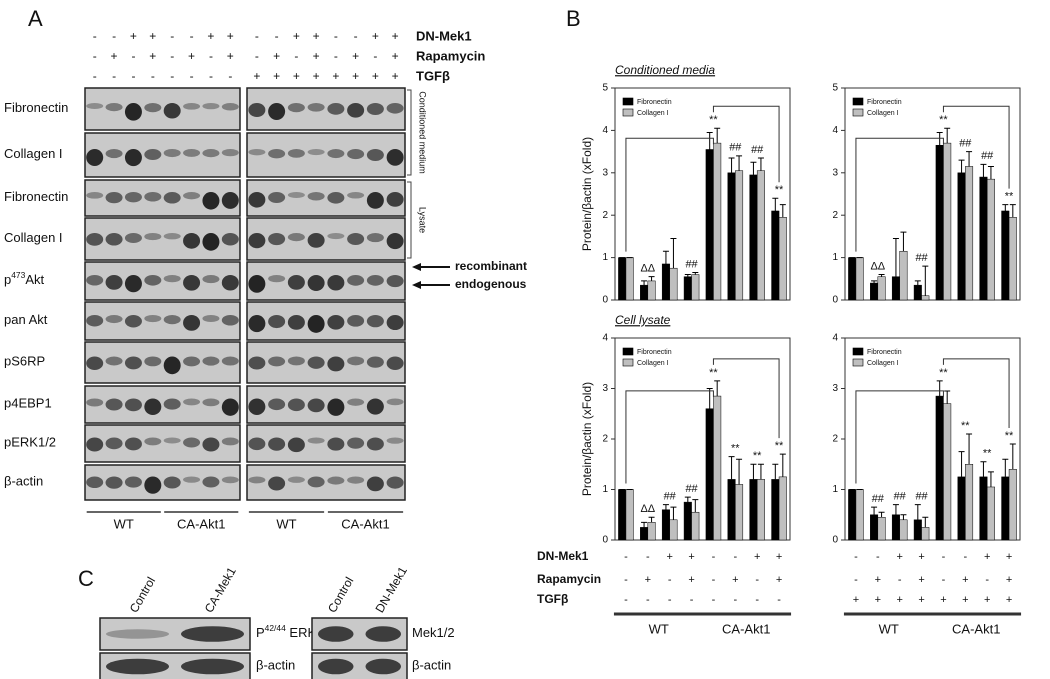  I want to click on significance-mark: ΔΔ, so click(647, 509).